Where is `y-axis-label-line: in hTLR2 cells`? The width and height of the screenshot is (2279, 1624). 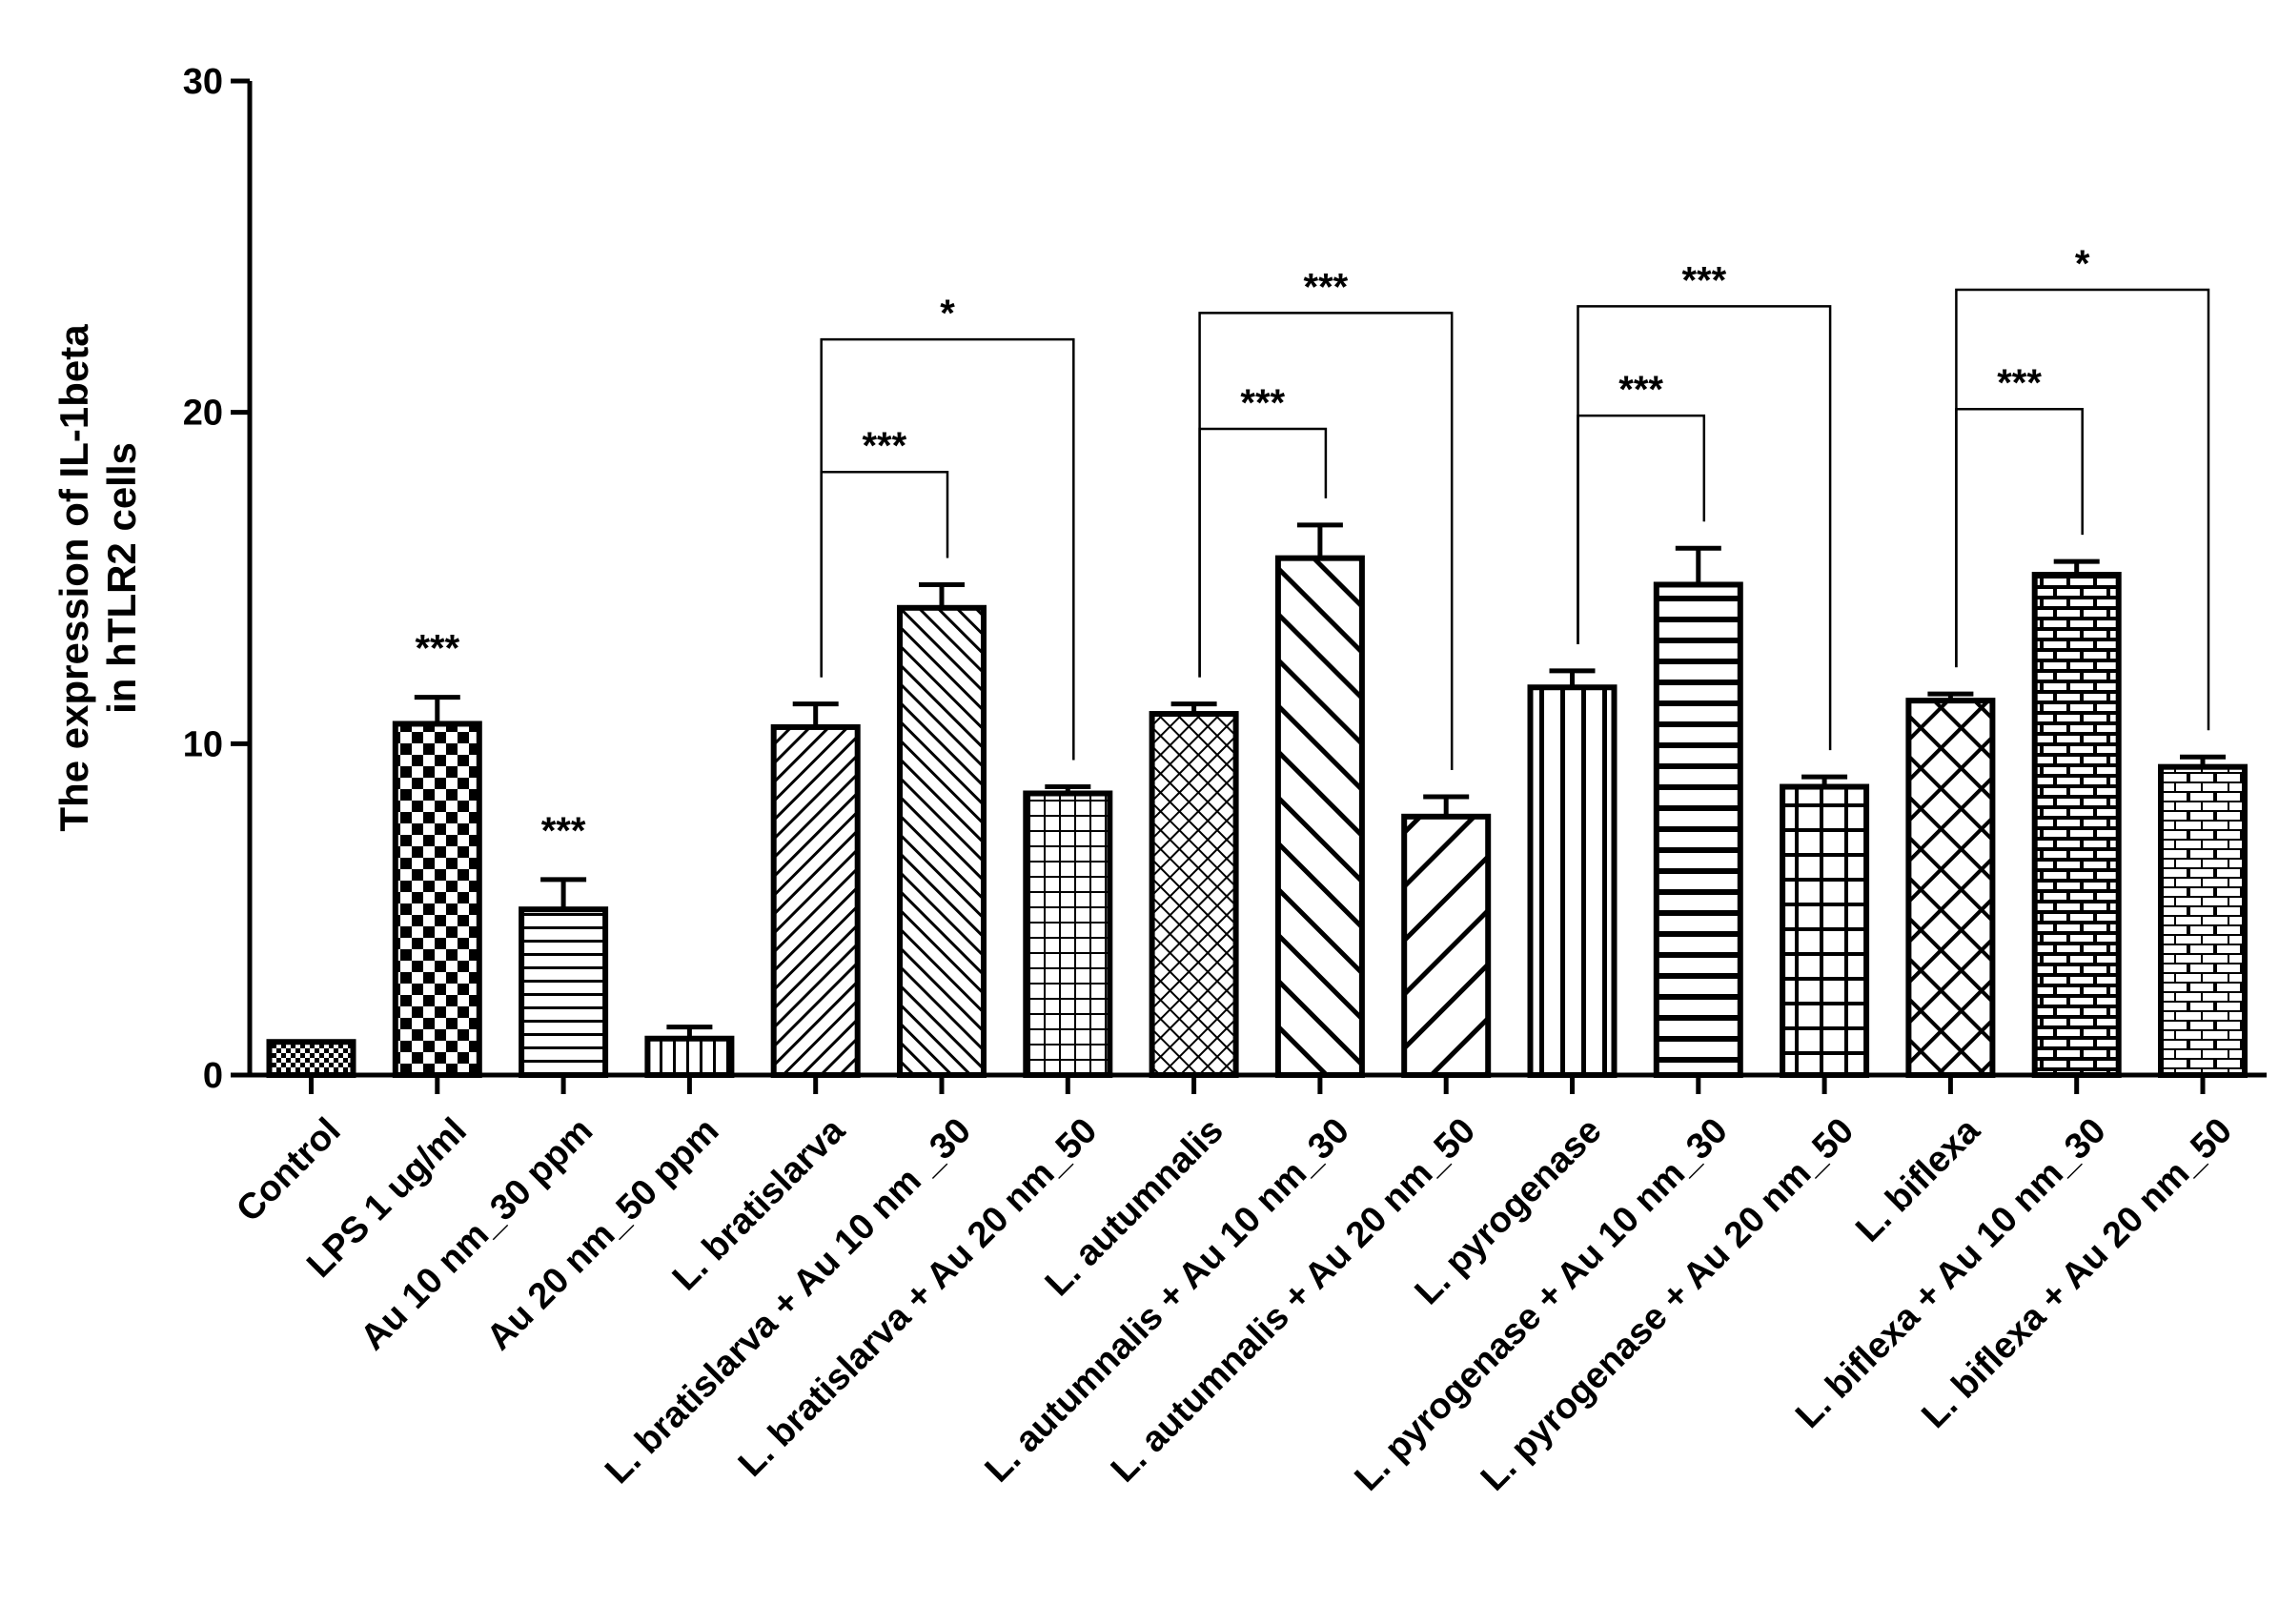
y-axis-label-line: in hTLR2 cells is located at coordinates (121, 578).